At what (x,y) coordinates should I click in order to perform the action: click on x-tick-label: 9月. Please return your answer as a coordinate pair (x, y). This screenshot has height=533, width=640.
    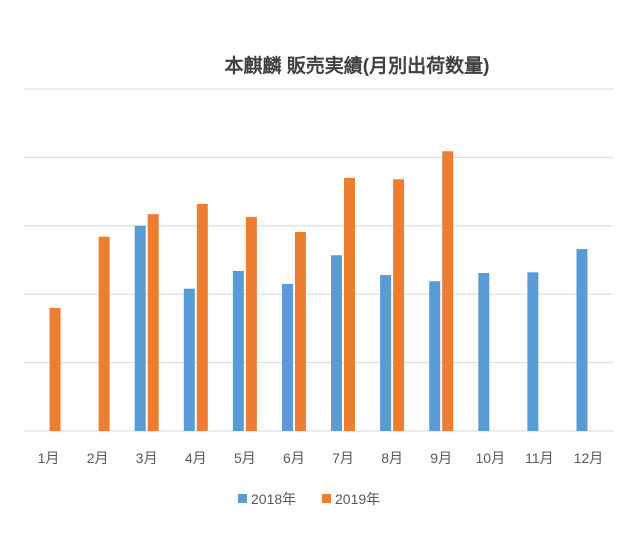
    Looking at the image, I should click on (441, 458).